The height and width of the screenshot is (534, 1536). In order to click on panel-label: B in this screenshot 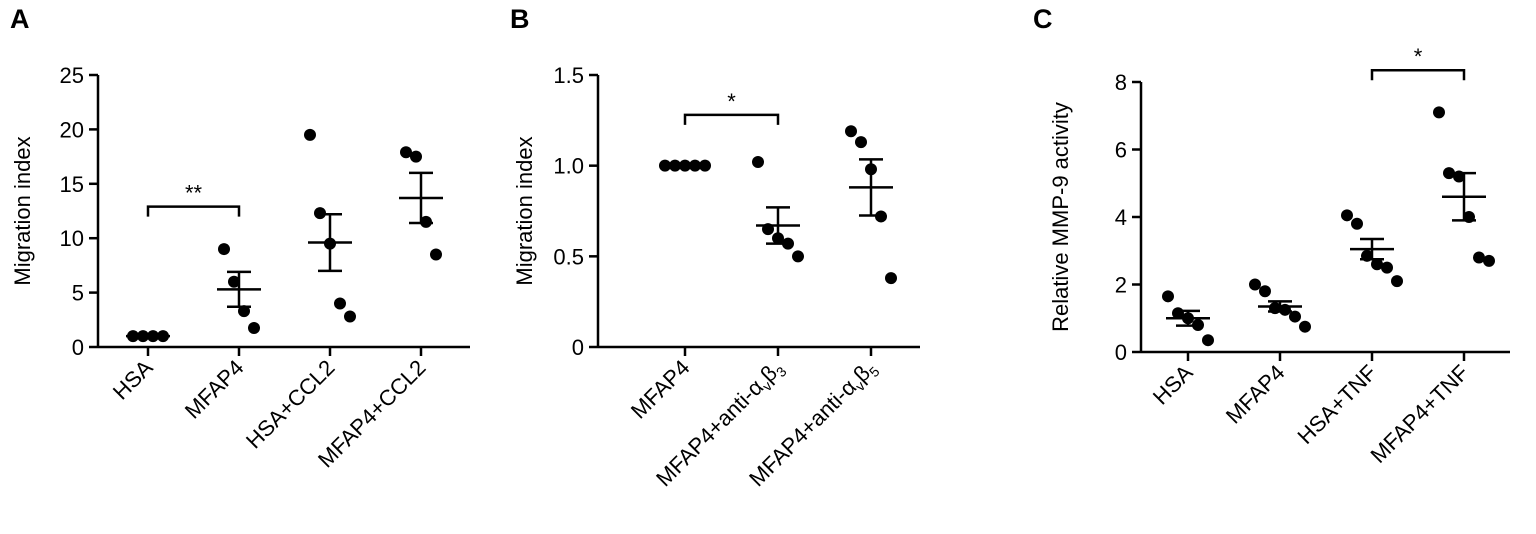, I will do `click(520, 19)`.